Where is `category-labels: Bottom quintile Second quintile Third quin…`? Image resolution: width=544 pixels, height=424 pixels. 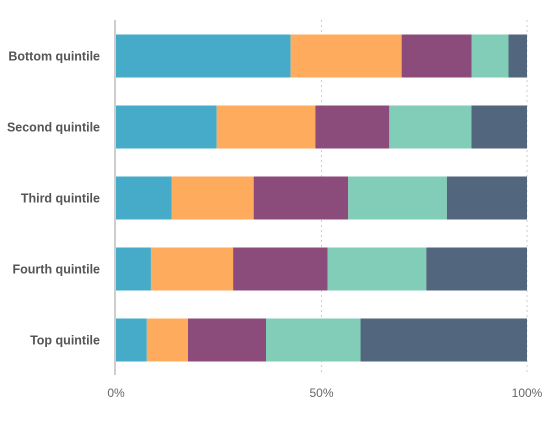 category-labels: Bottom quintile Second quintile Third quin… is located at coordinates (53, 199).